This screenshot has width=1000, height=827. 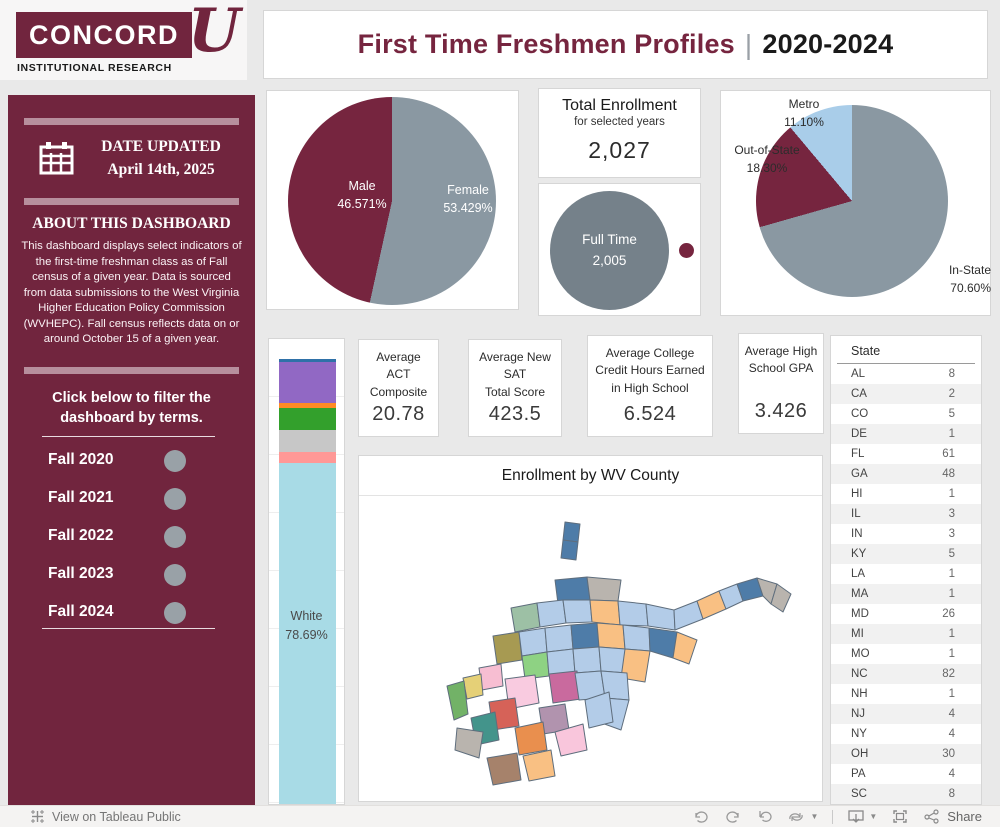 What do you see at coordinates (906, 474) in the screenshot?
I see `state-table-row: GA 48` at bounding box center [906, 474].